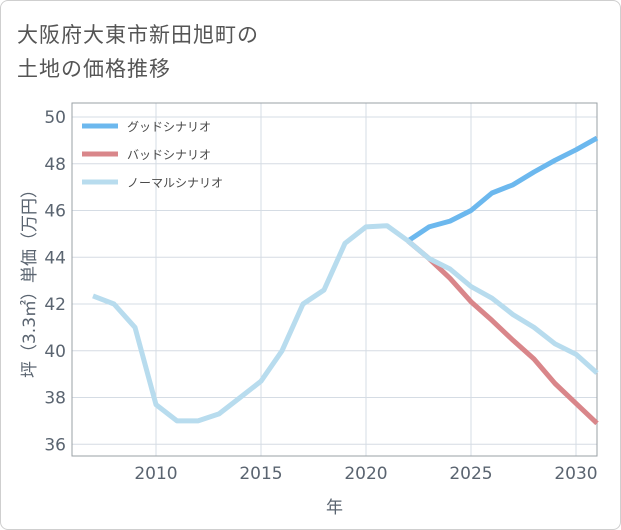  I want to click on x-axis-ticks: 2010 2015 2020 2025 2030, so click(365, 474).